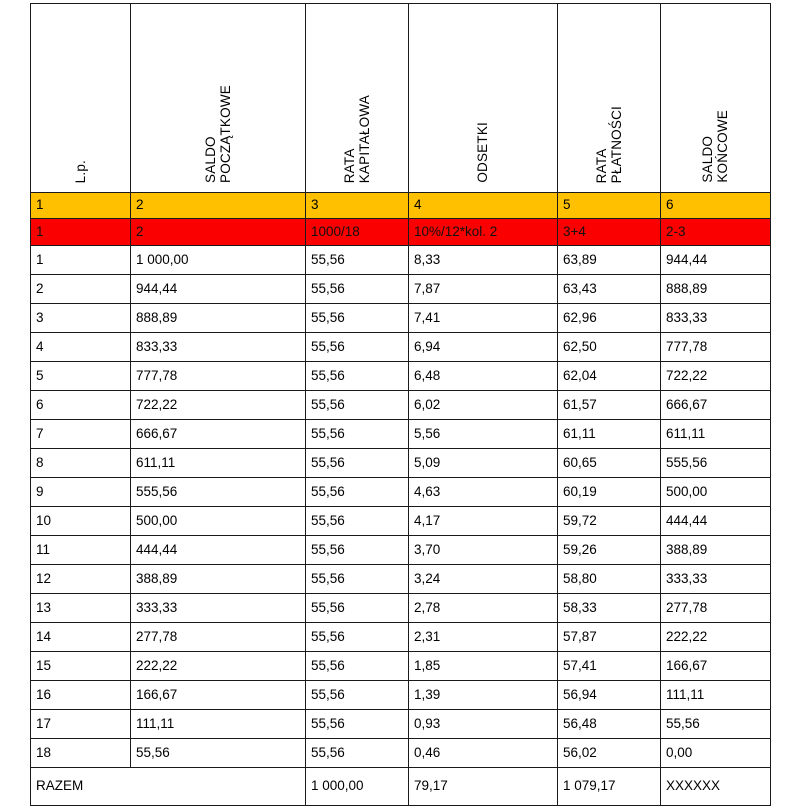 This screenshot has width=800, height=806. Describe the element at coordinates (715, 347) in the screenshot. I see `cell-saldo-koncowe: 777,78` at that location.